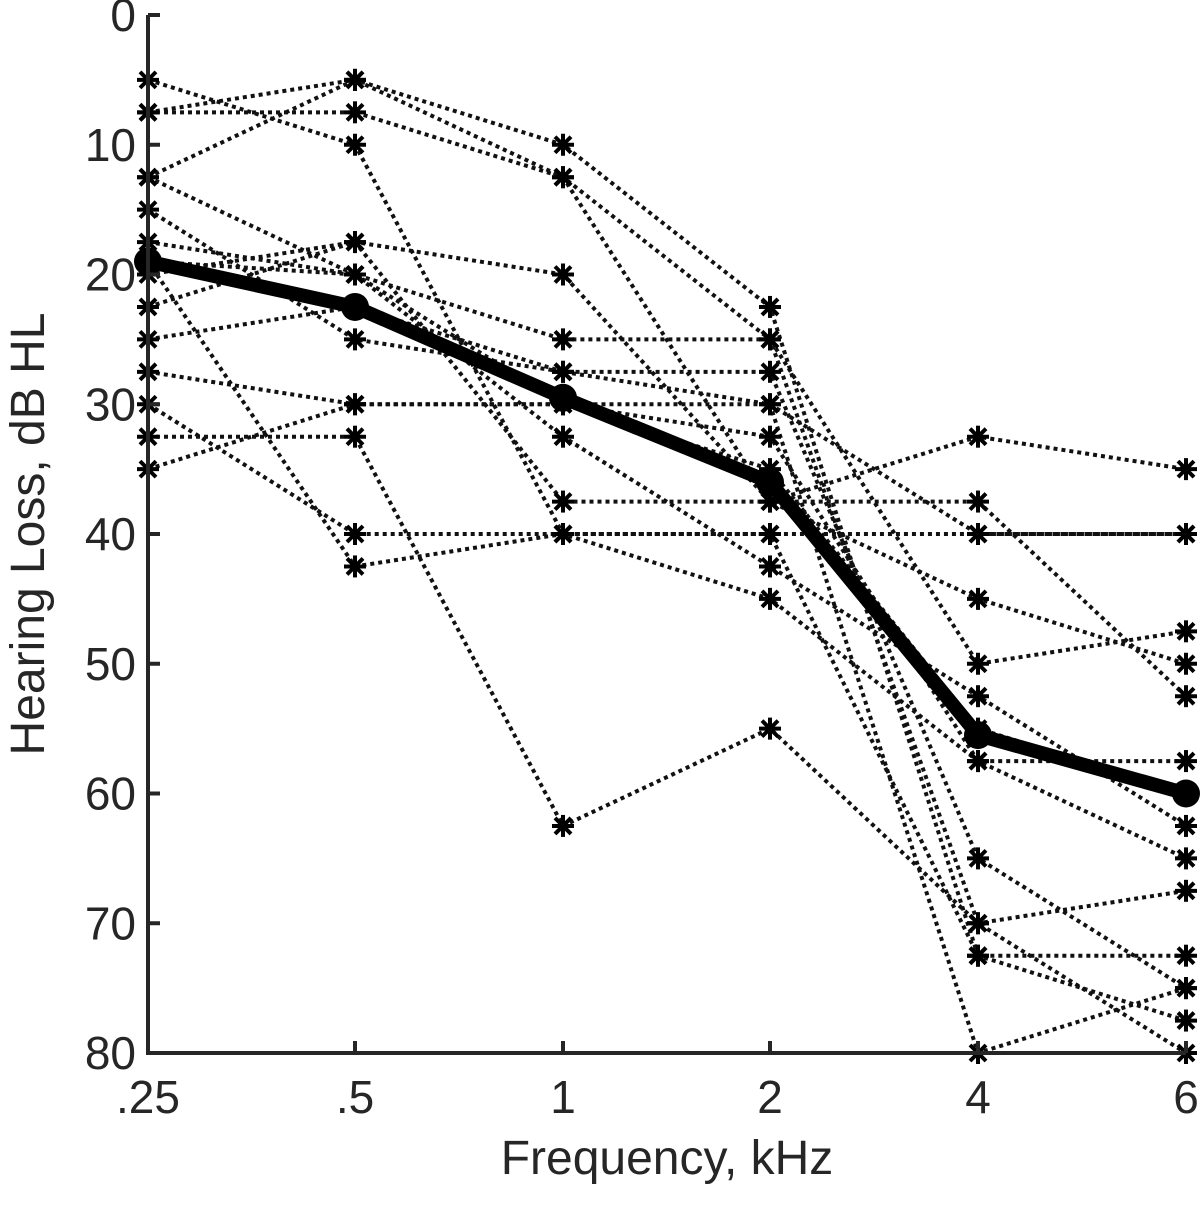 Image resolution: width=1200 pixels, height=1212 pixels. Describe the element at coordinates (978, 1097) in the screenshot. I see `x-tick-label: 4` at that location.